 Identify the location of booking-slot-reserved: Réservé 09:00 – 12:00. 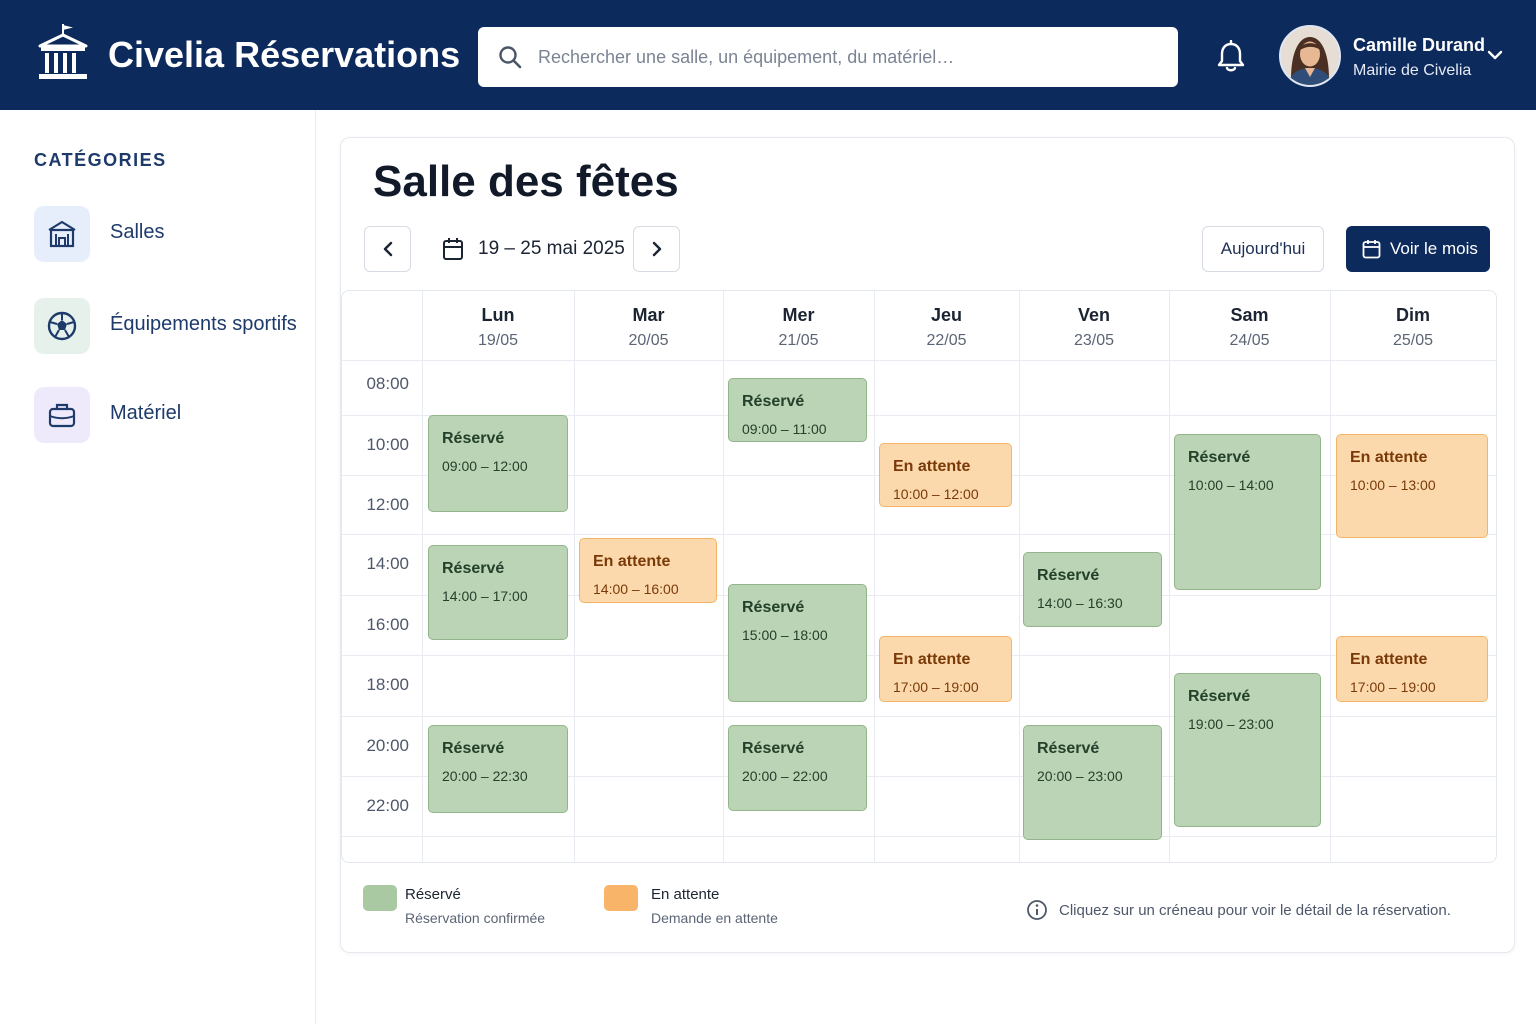
(498, 463).